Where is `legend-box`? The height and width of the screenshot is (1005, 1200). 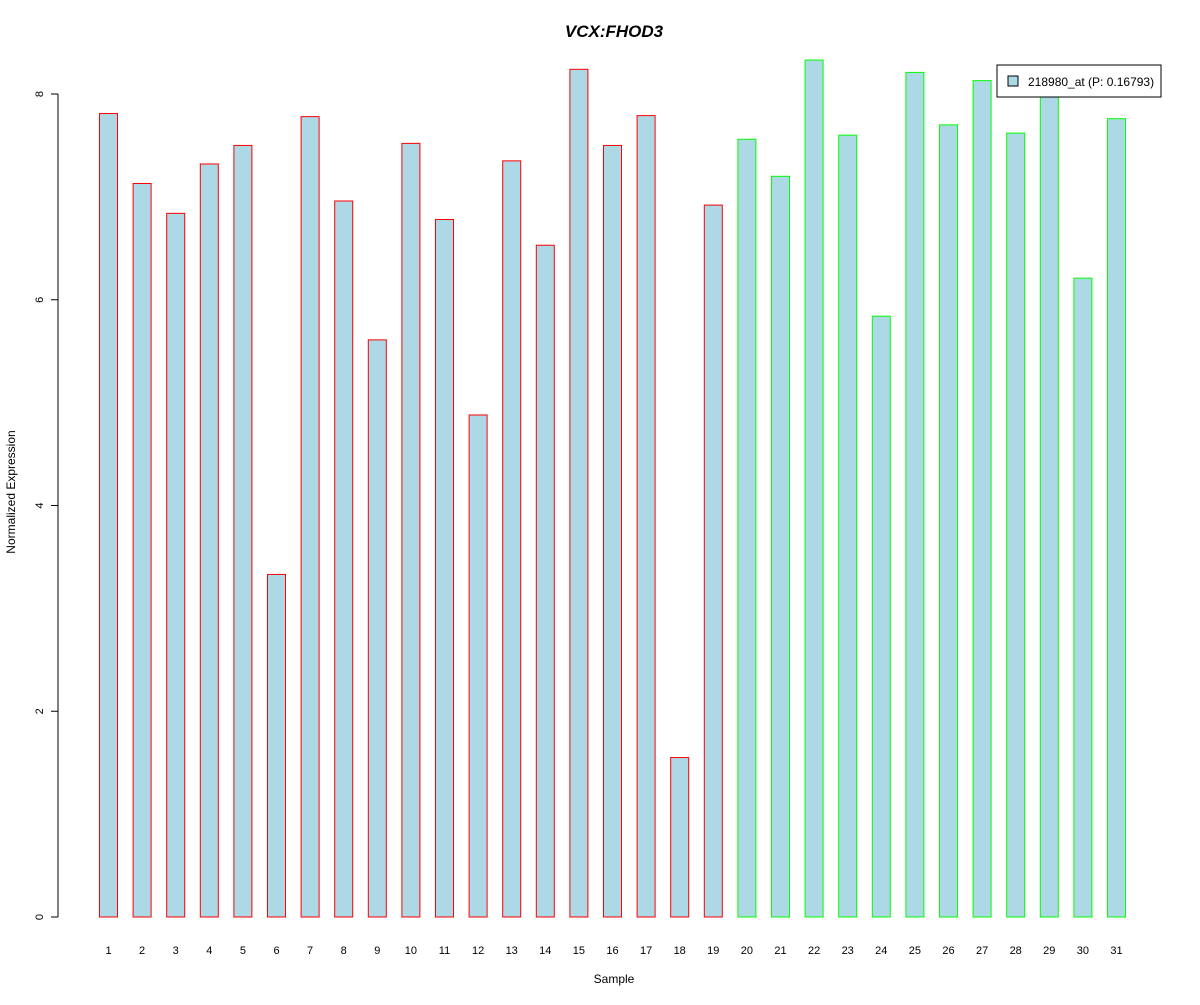
legend-box is located at coordinates (1079, 81).